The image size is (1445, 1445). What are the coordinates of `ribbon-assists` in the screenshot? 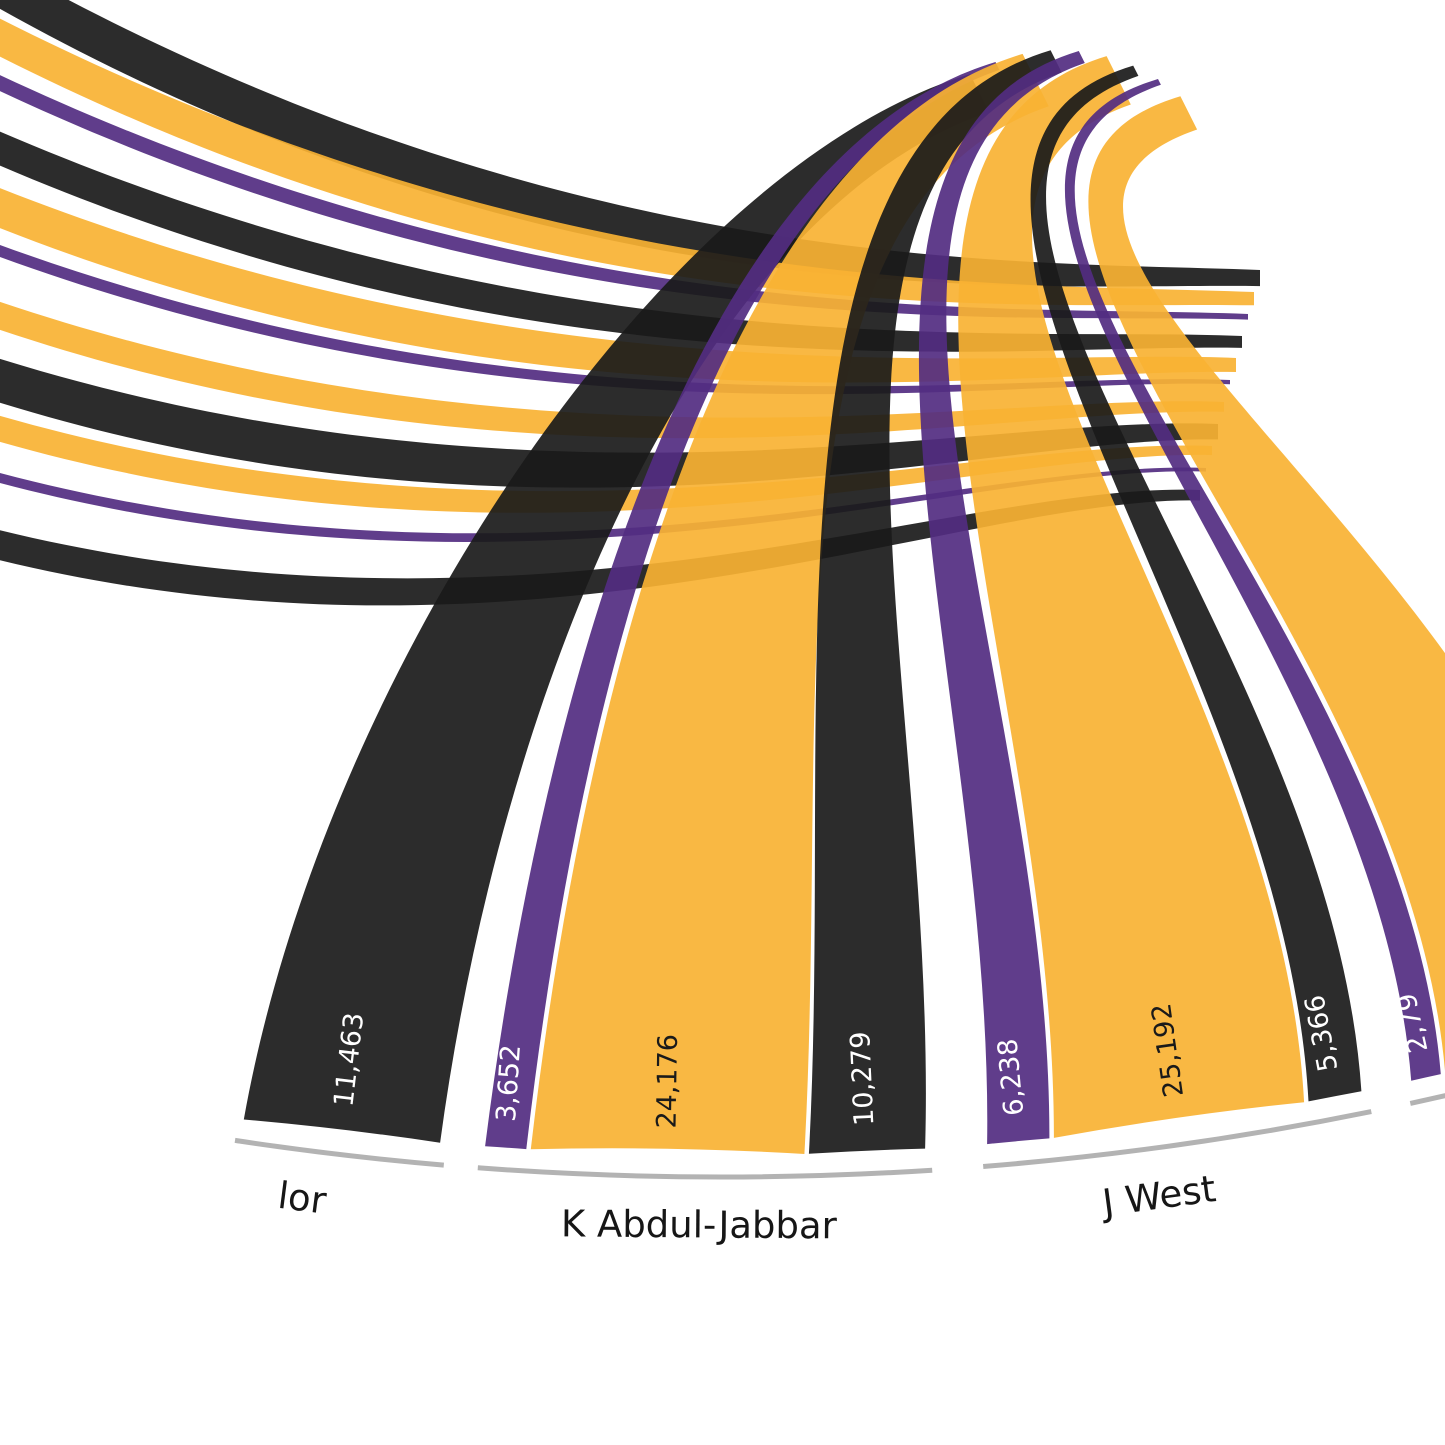 It's located at (1001, 598).